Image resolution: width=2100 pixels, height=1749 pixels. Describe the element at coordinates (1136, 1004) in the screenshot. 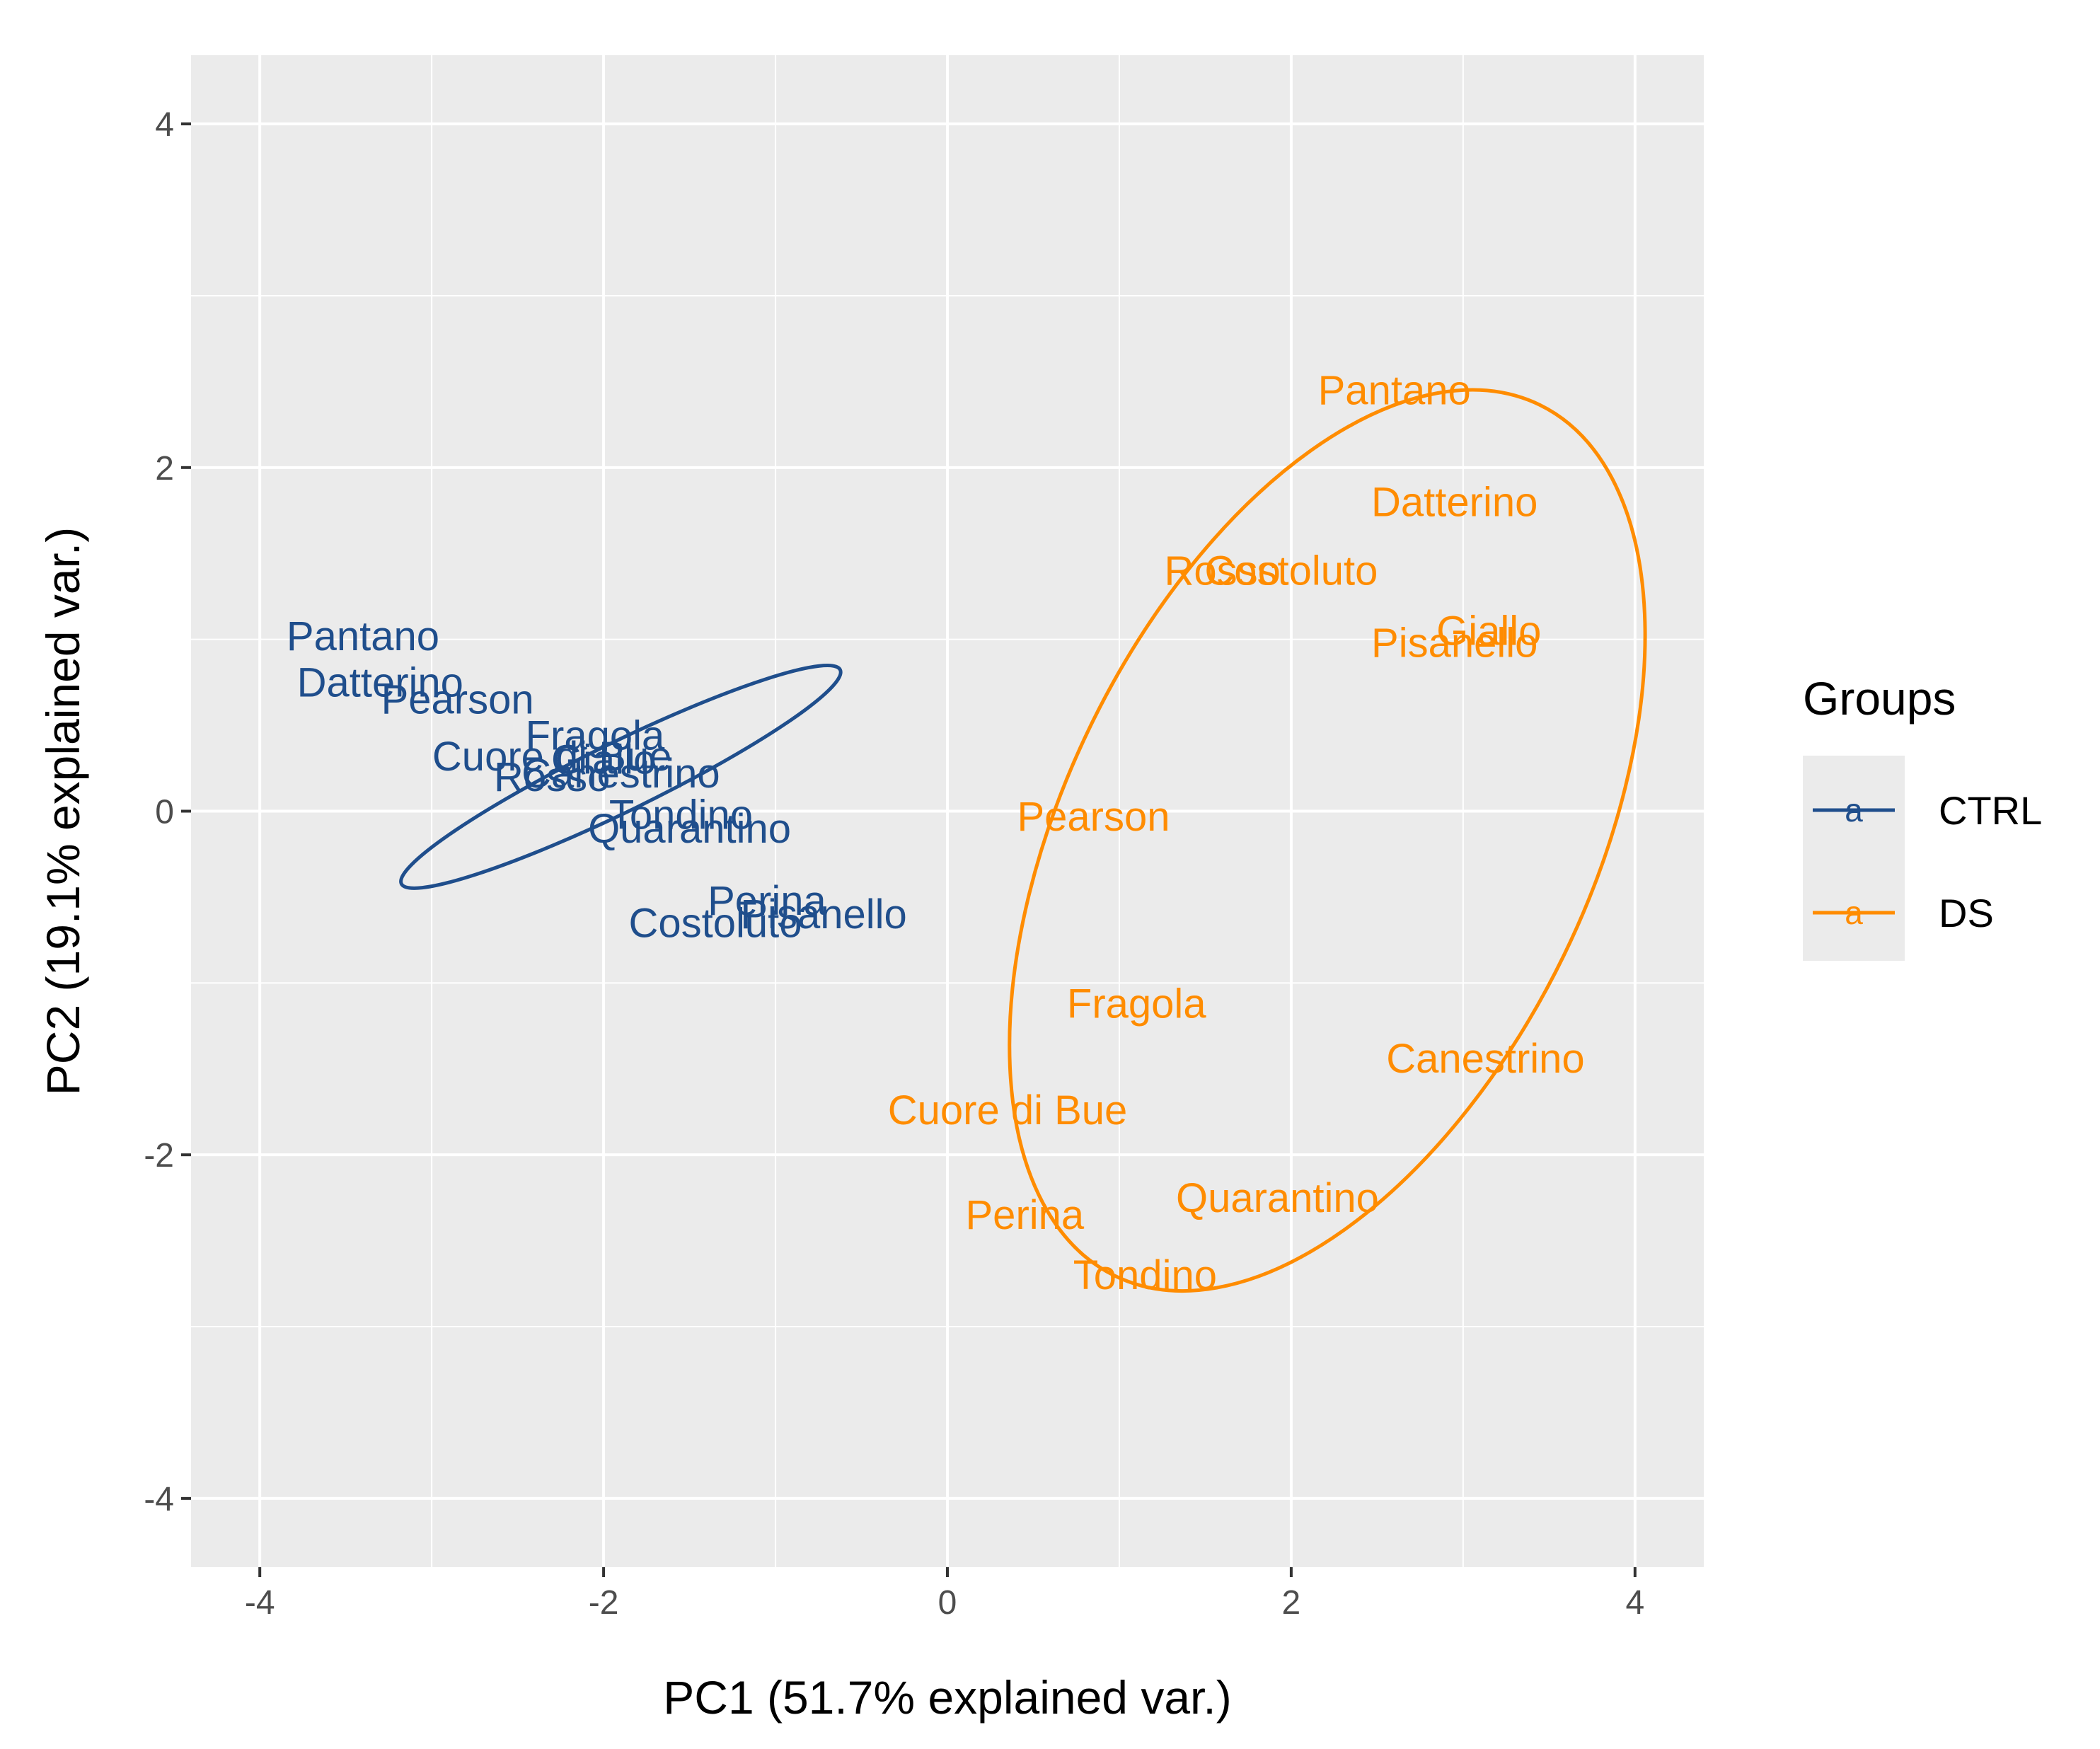

I see `point-label-ds: Fragola` at that location.